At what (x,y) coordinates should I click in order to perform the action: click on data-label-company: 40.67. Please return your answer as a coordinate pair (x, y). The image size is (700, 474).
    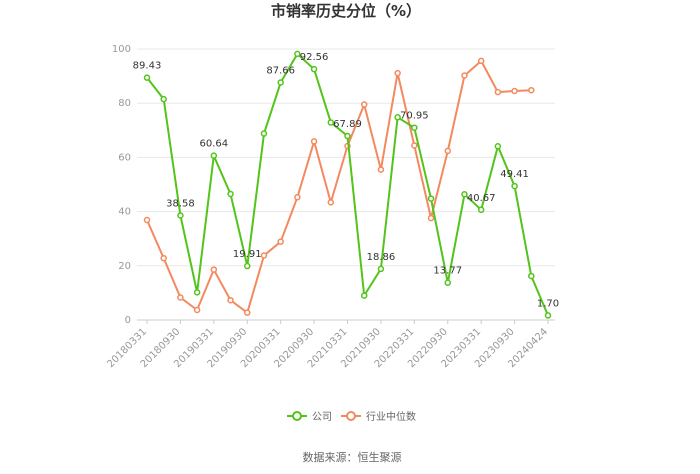
    Looking at the image, I should click on (481, 198).